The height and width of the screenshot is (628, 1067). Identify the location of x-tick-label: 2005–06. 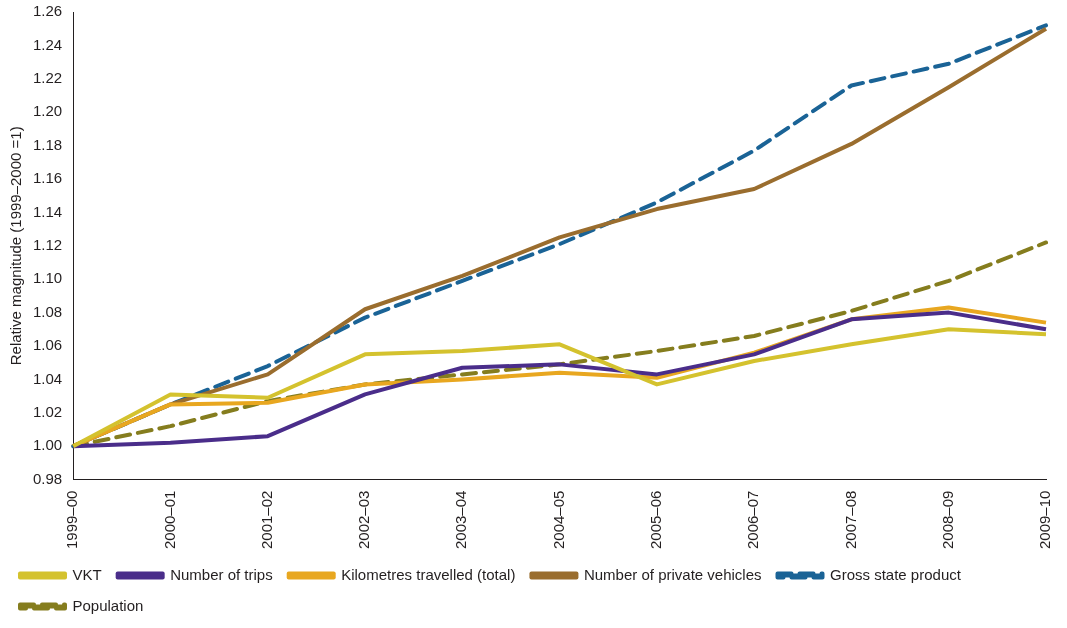
(656, 520).